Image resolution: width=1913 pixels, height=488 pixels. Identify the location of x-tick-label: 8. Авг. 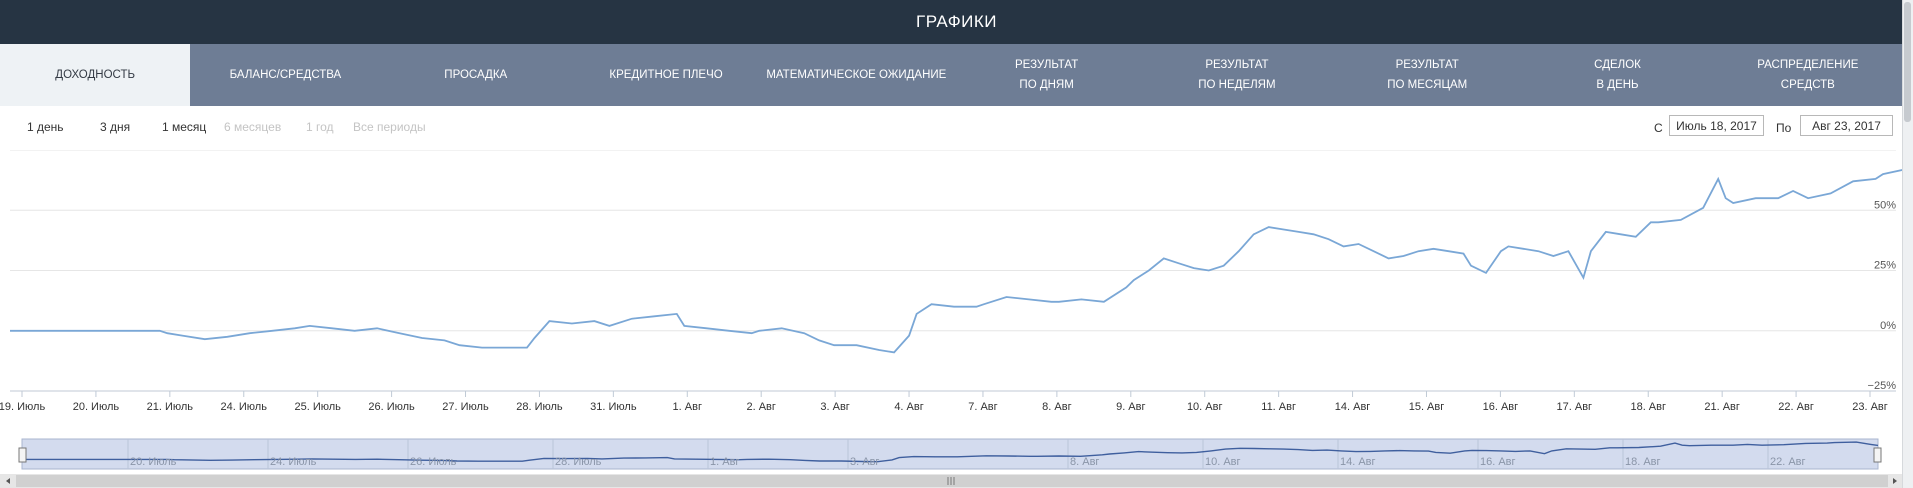
(1056, 407).